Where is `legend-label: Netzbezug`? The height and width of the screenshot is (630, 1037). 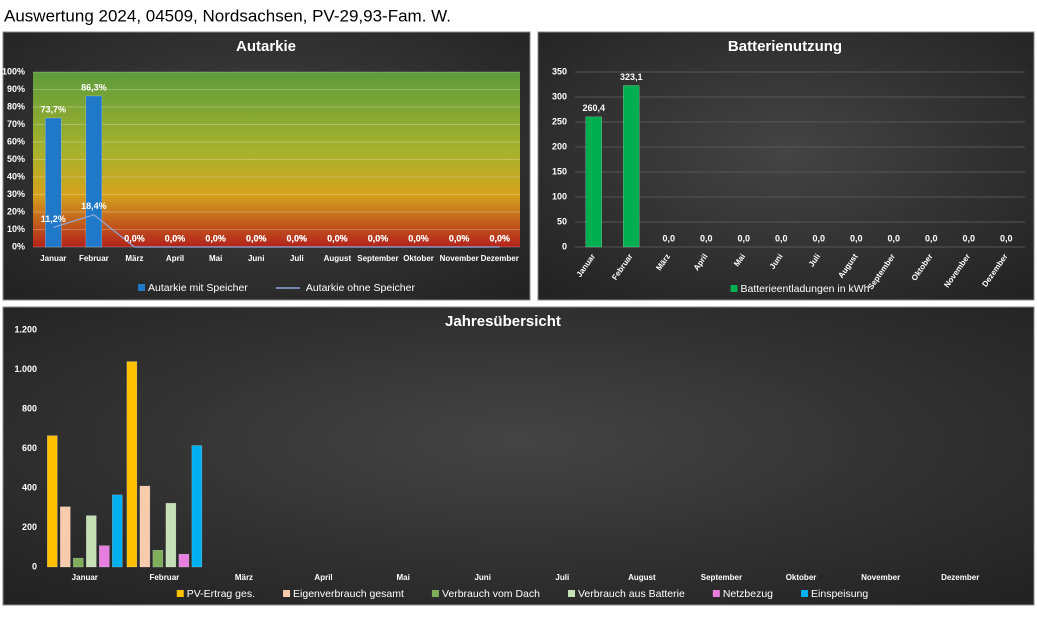
legend-label: Netzbezug is located at coordinates (748, 594).